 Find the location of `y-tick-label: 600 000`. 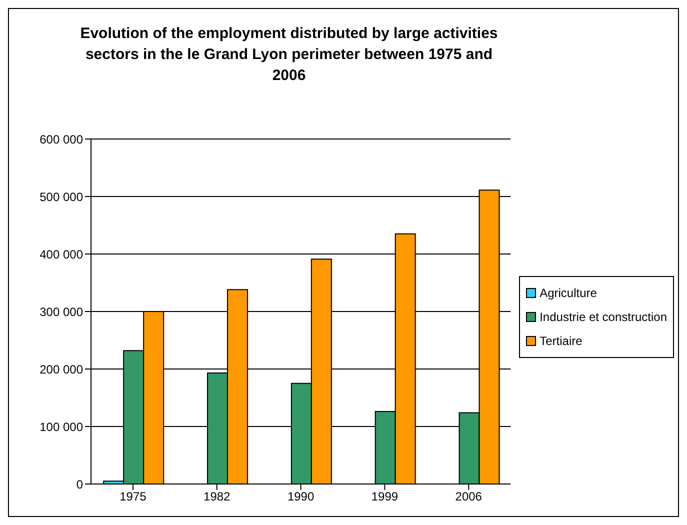

y-tick-label: 600 000 is located at coordinates (62, 139).